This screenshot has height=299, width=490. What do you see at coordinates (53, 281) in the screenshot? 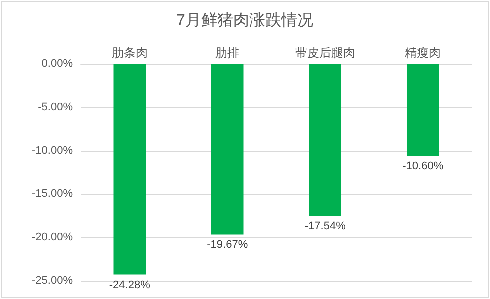
I see `y-tick-label: -25.00%` at bounding box center [53, 281].